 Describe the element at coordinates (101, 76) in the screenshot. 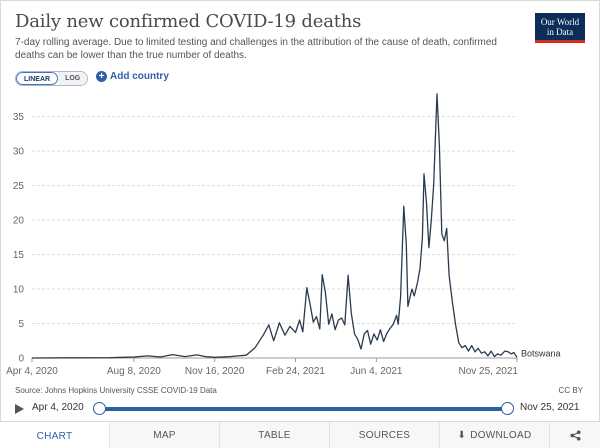

I see `plus-circle-icon: +` at that location.